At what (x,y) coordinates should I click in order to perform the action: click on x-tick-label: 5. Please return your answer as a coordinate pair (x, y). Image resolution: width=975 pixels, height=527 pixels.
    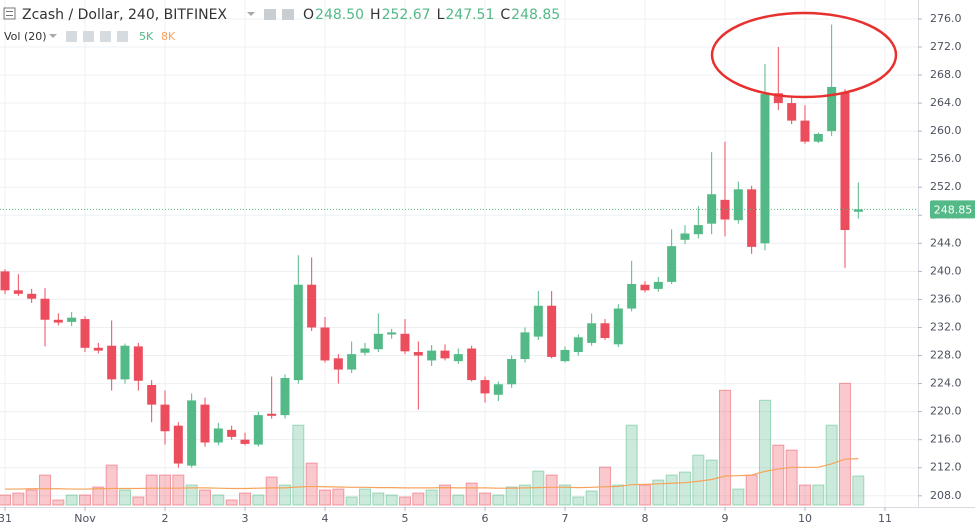
    Looking at the image, I should click on (404, 518).